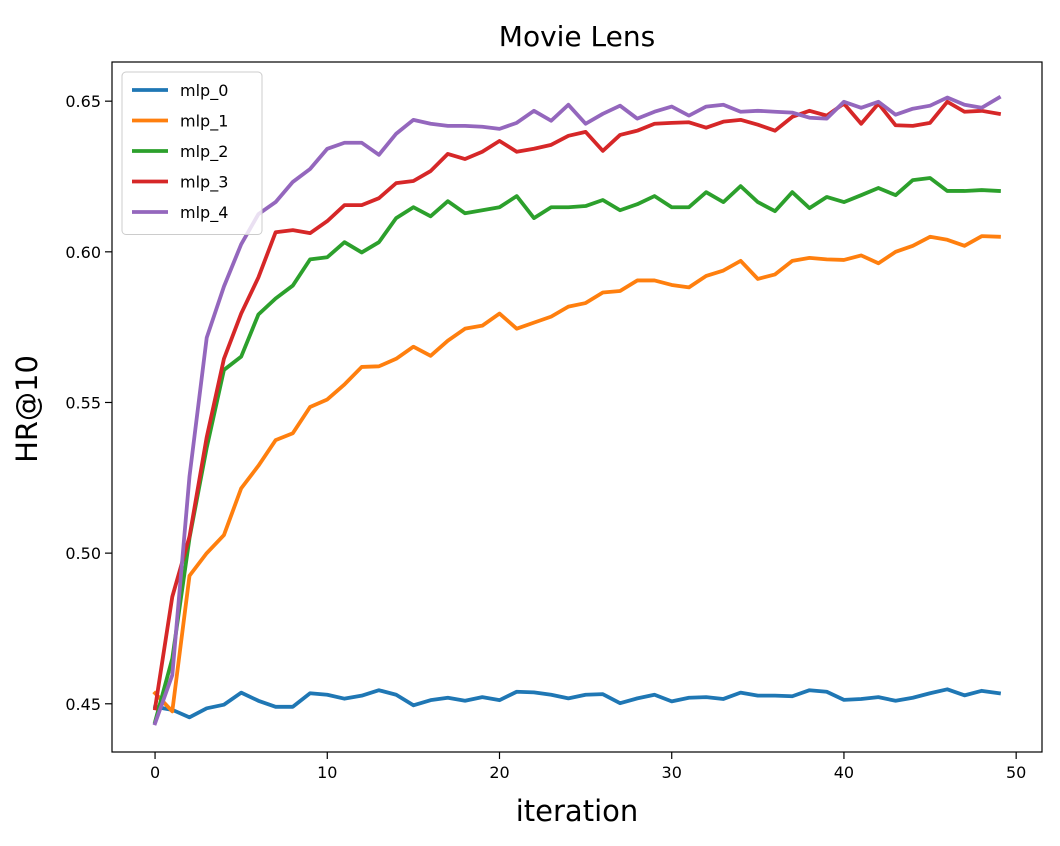 The height and width of the screenshot is (846, 1060). Describe the element at coordinates (327, 772) in the screenshot. I see `x-tick-label: 10` at that location.